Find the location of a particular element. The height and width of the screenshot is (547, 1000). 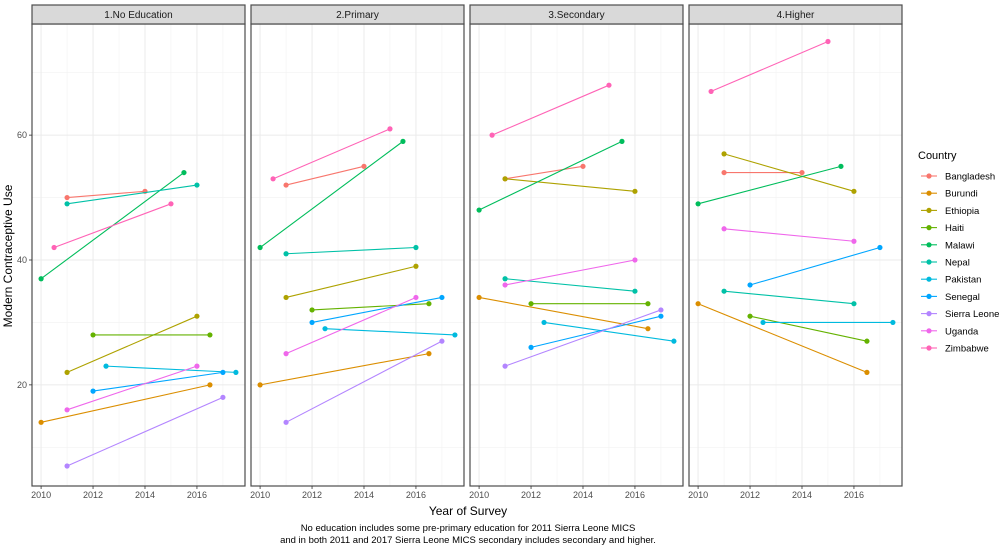

legend-item: Bangladesh is located at coordinates (958, 177).